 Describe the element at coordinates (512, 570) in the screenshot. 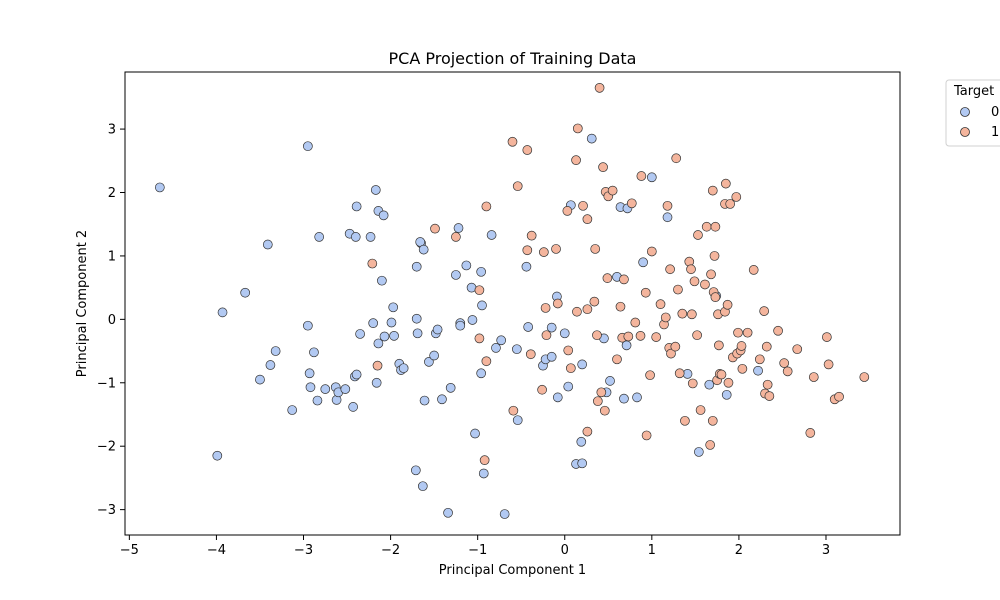

I see `x-axis-label: Principal Component 1` at that location.